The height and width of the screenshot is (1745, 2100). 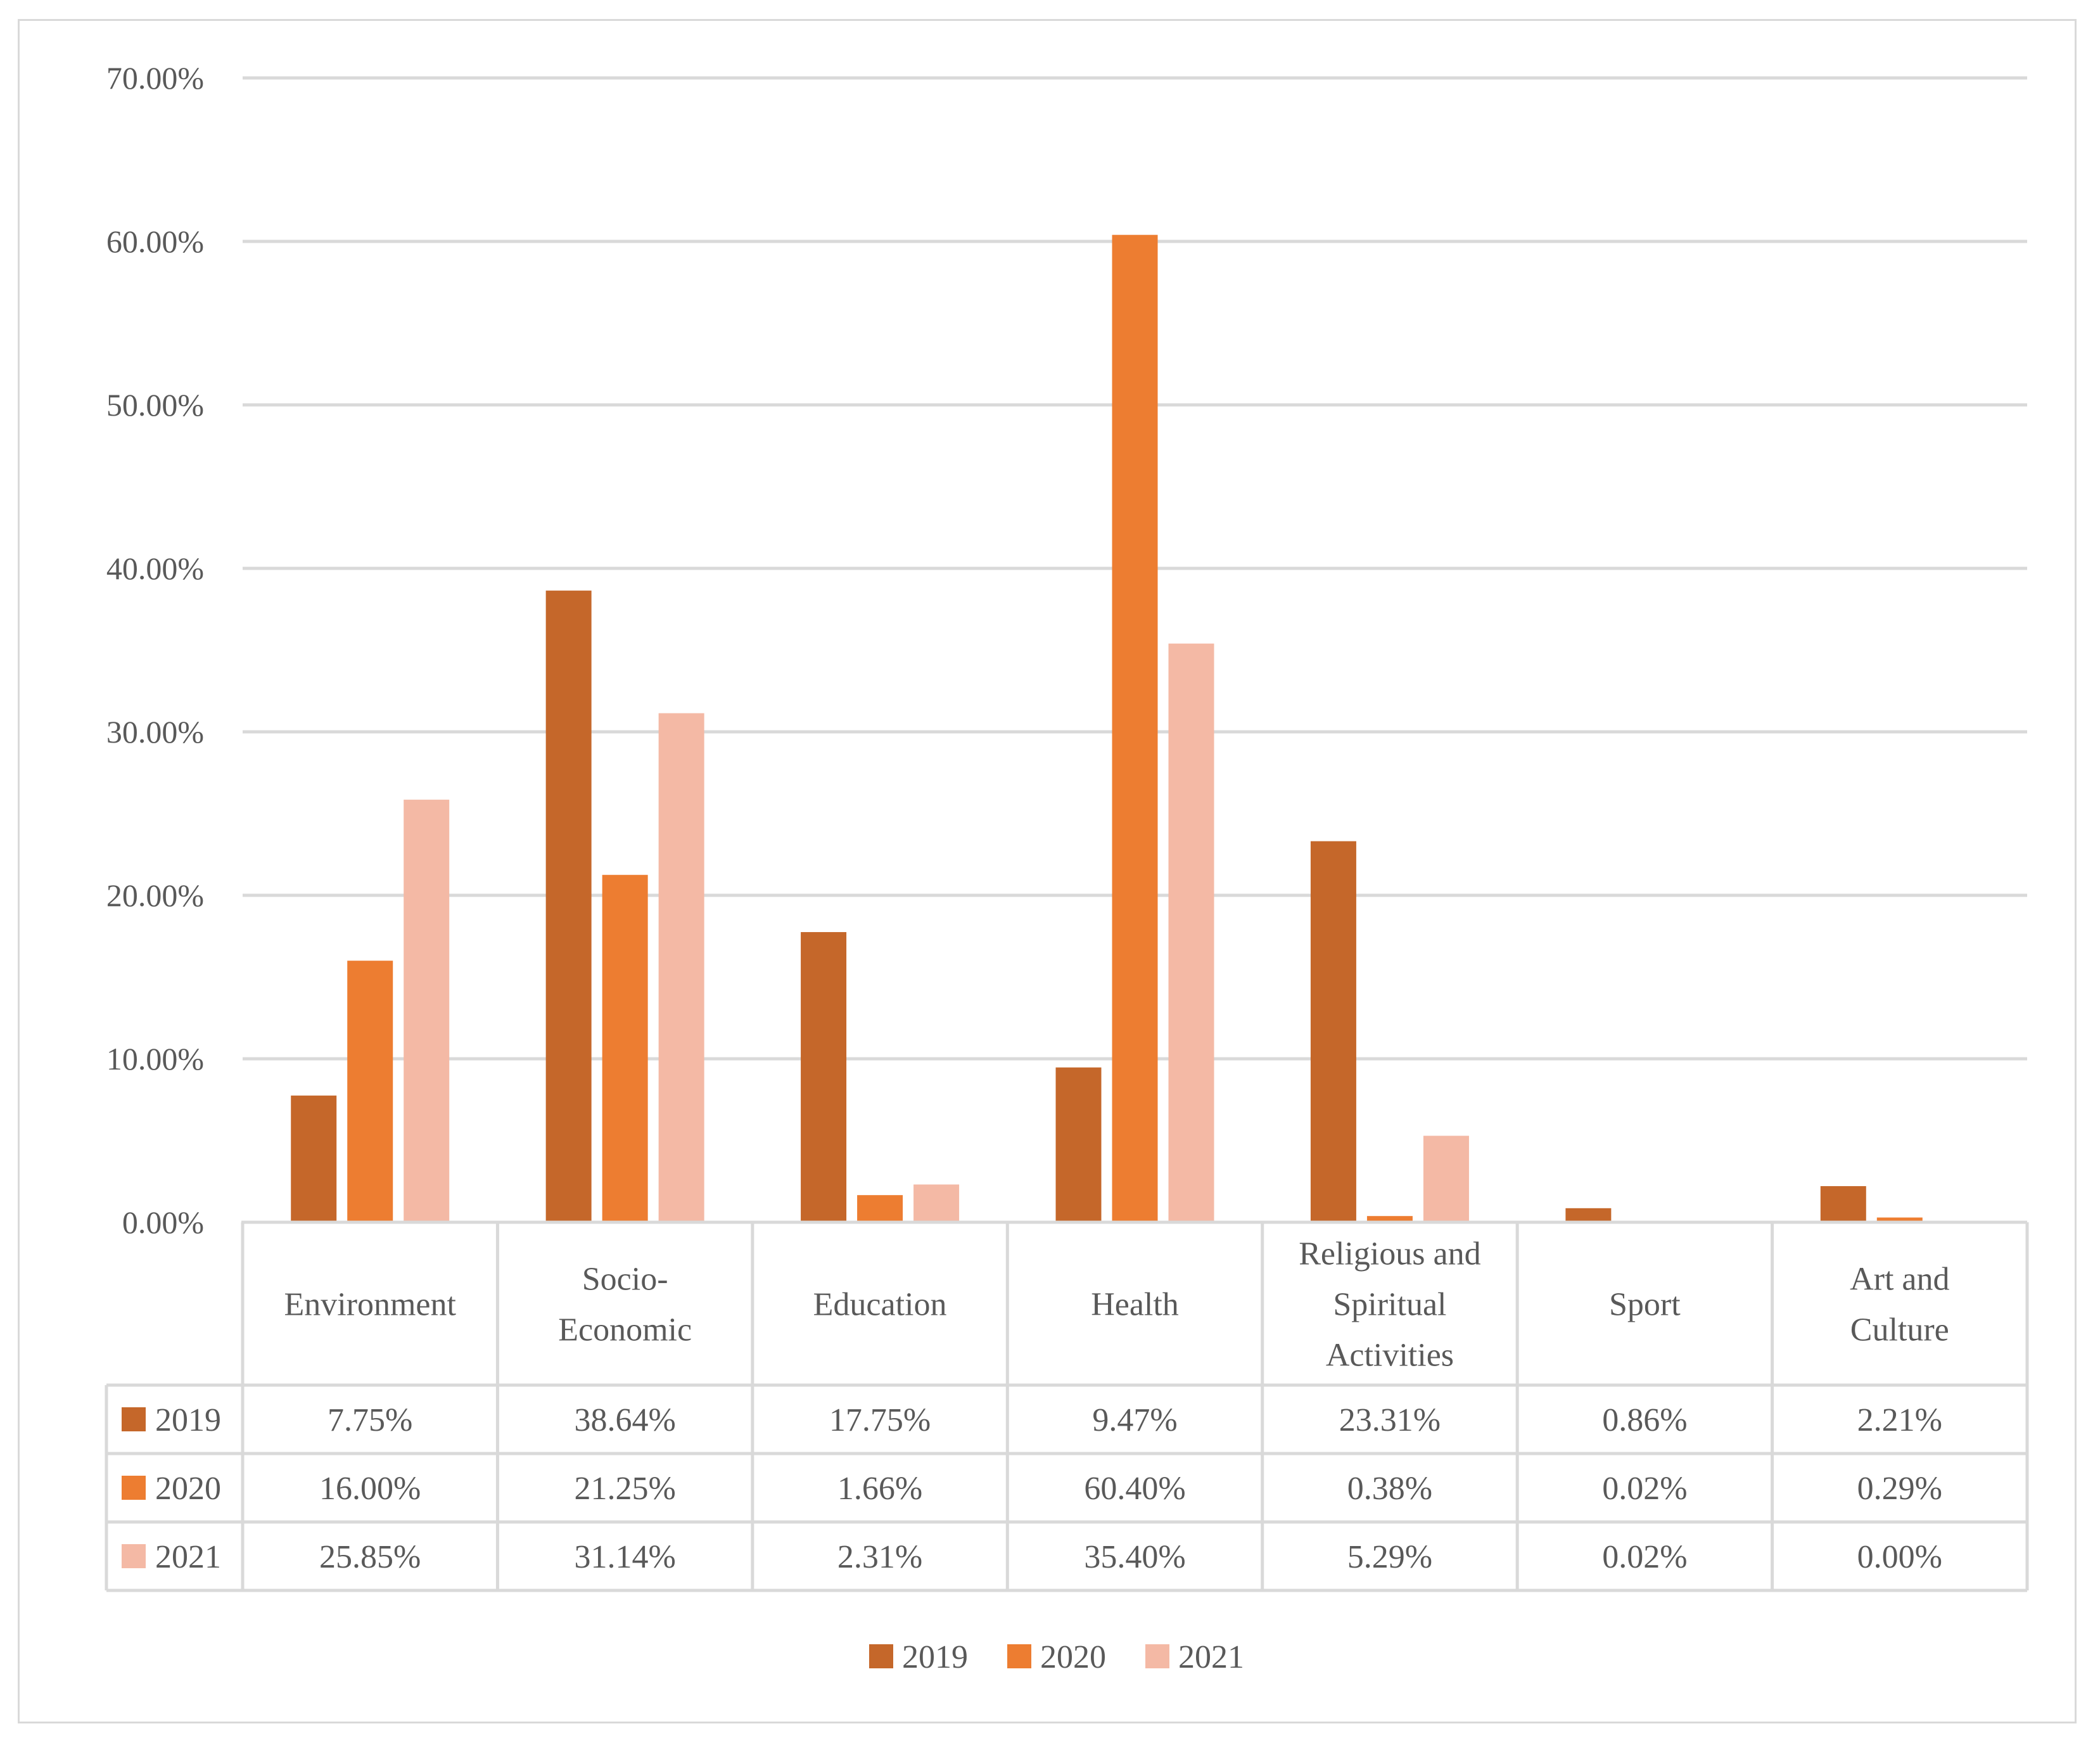 What do you see at coordinates (1134, 1557) in the screenshot?
I see `data-label: 35.40%` at bounding box center [1134, 1557].